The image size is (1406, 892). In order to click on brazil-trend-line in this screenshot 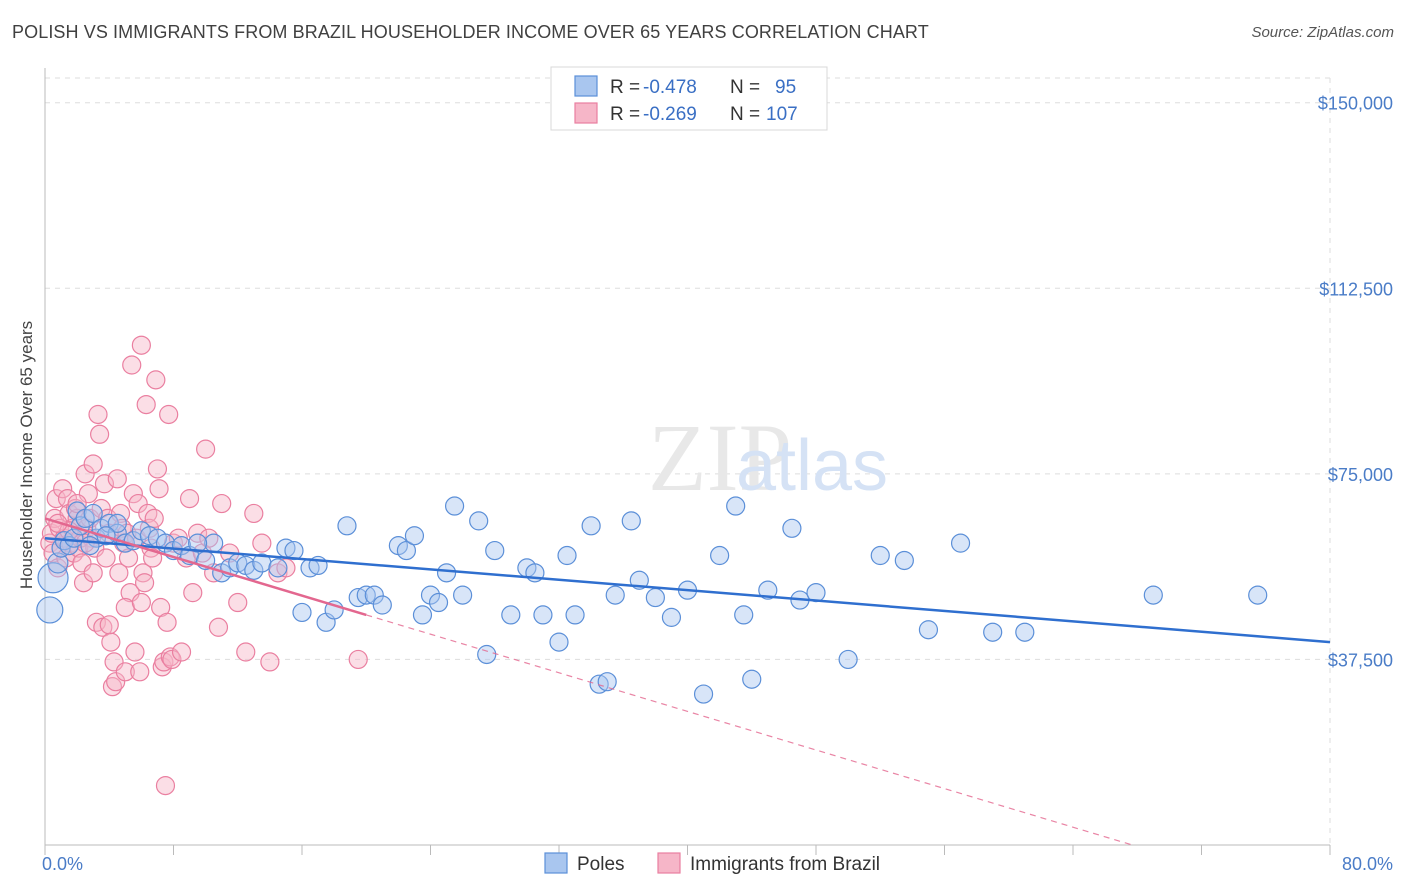, I will do `click(205, 567)`.